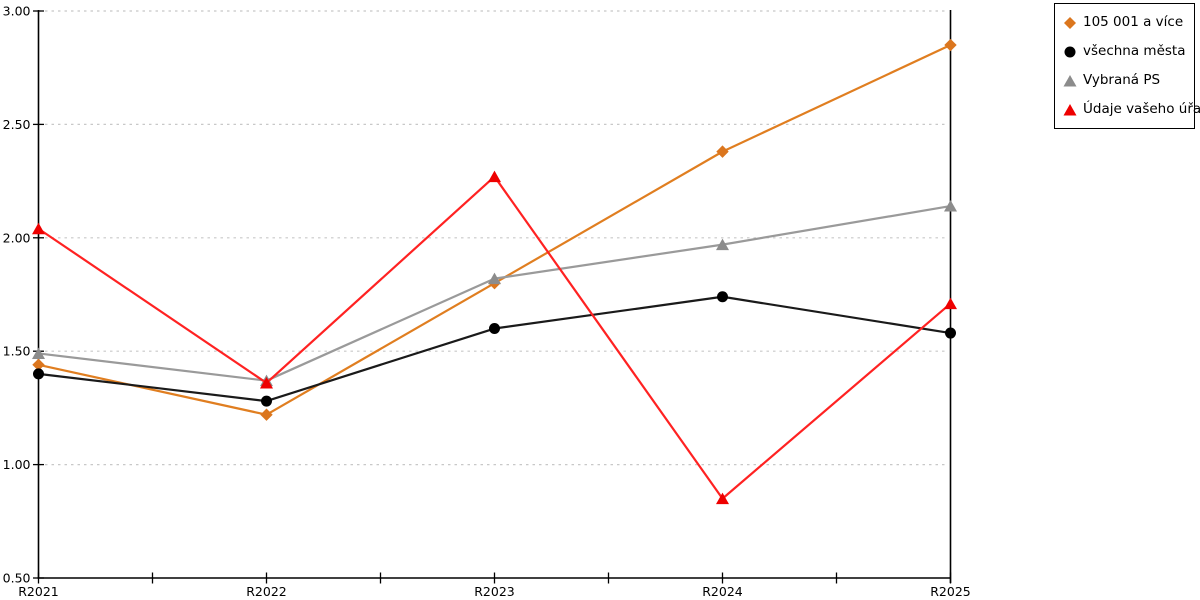  I want to click on legend-label: Údaje vašeho úřadu, so click(1141, 108).